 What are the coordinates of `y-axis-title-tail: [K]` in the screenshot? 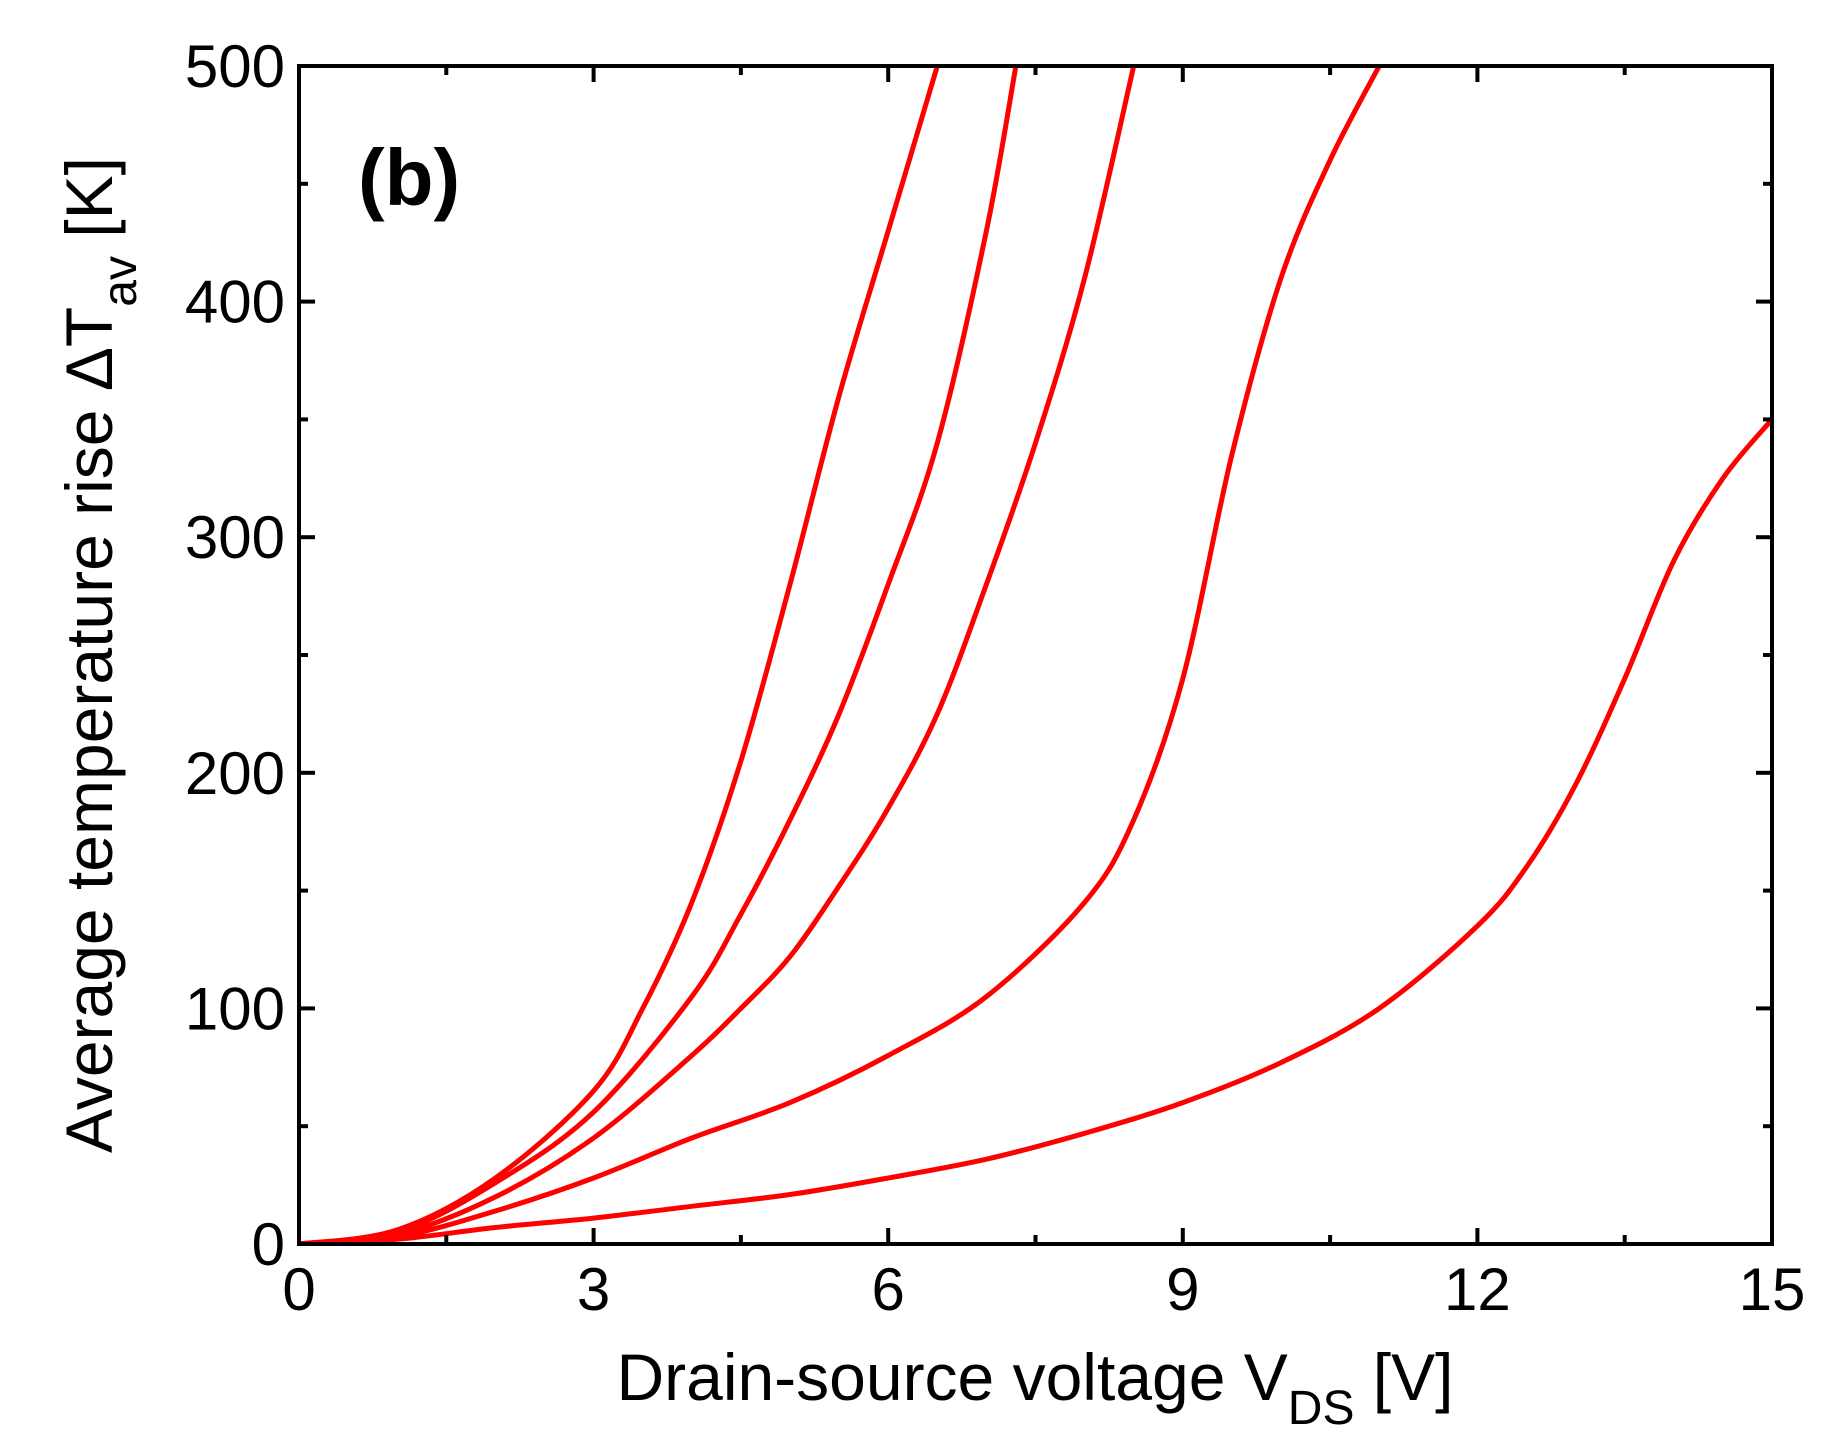 It's located at (89, 206).